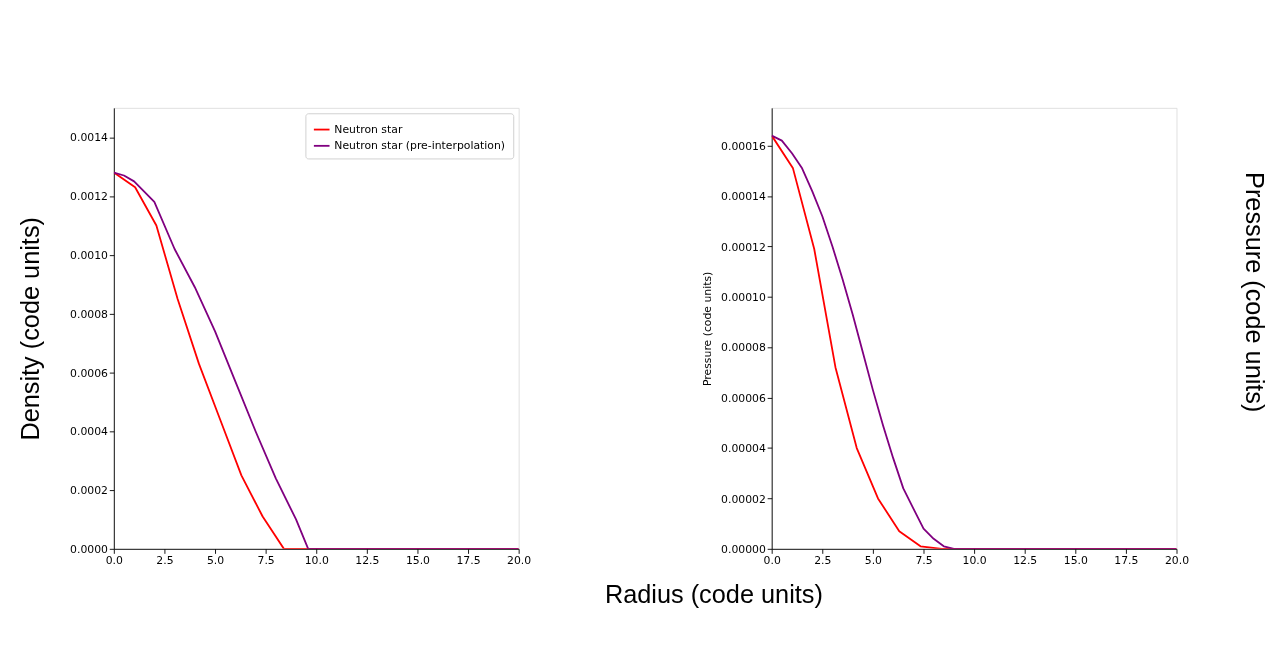 Image resolution: width=1285 pixels, height=660 pixels. Describe the element at coordinates (420, 146) in the screenshot. I see `legend-label: Neutron star (pre-interpolation)` at that location.